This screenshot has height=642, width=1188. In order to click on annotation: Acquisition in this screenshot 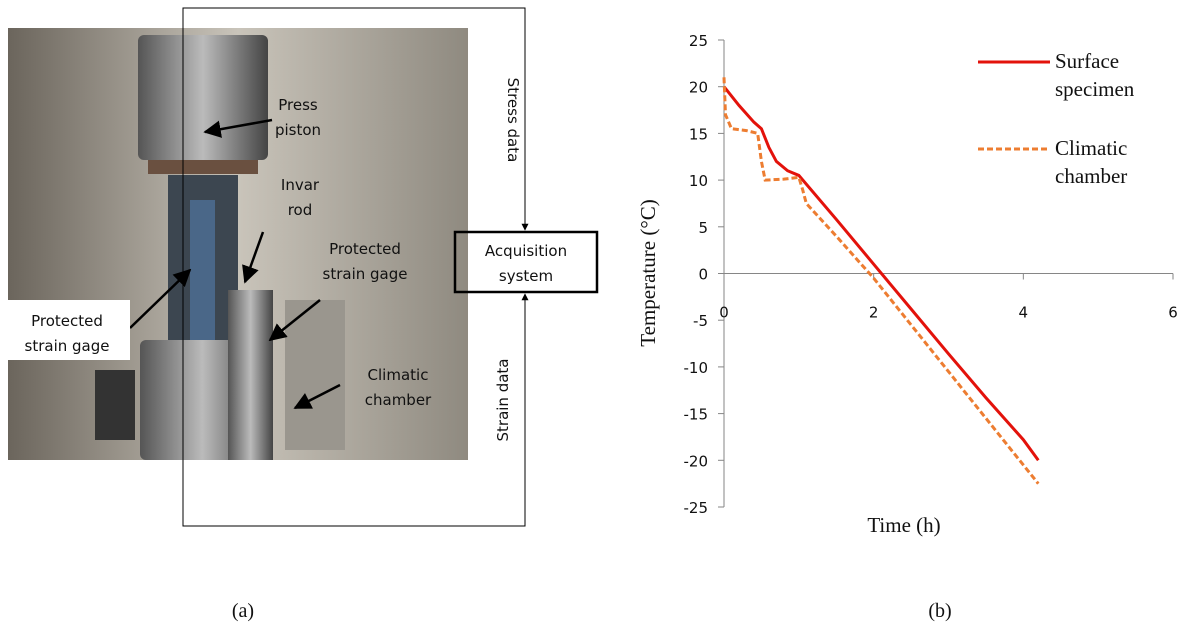, I will do `click(526, 251)`.